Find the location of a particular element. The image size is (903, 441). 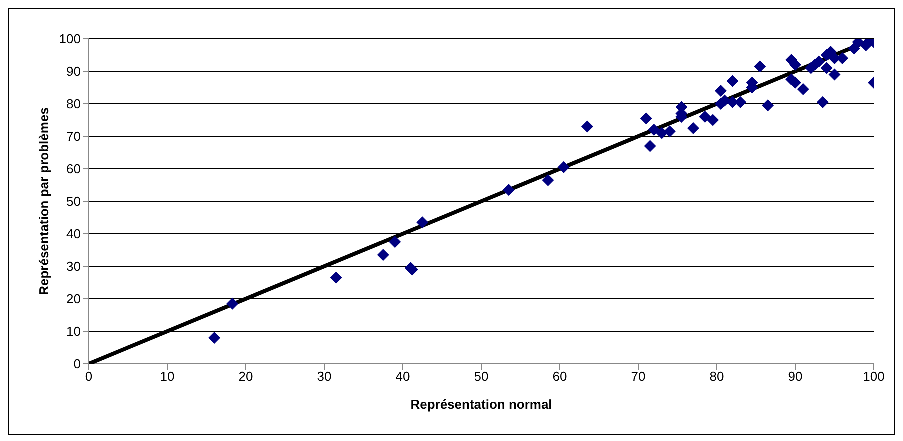

x-tick-label: 80 is located at coordinates (717, 376).